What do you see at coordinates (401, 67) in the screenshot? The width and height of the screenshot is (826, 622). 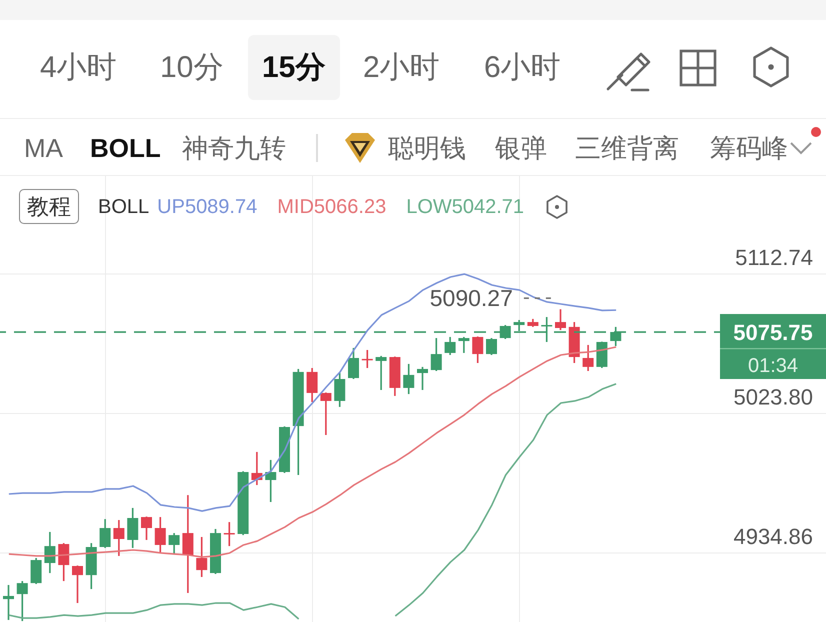 I see `text: 2小时` at bounding box center [401, 67].